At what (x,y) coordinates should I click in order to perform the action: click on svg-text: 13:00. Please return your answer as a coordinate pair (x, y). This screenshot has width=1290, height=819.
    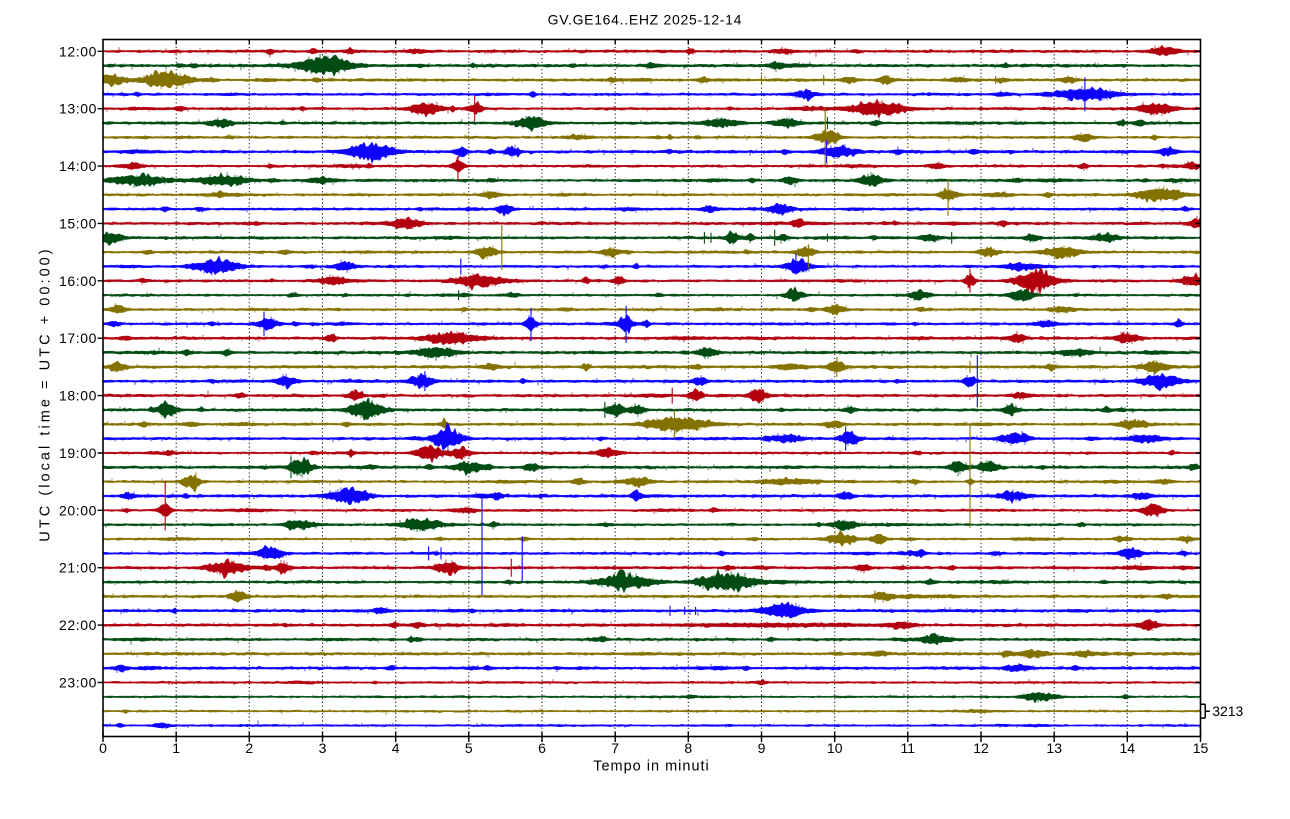
    Looking at the image, I should click on (78, 109).